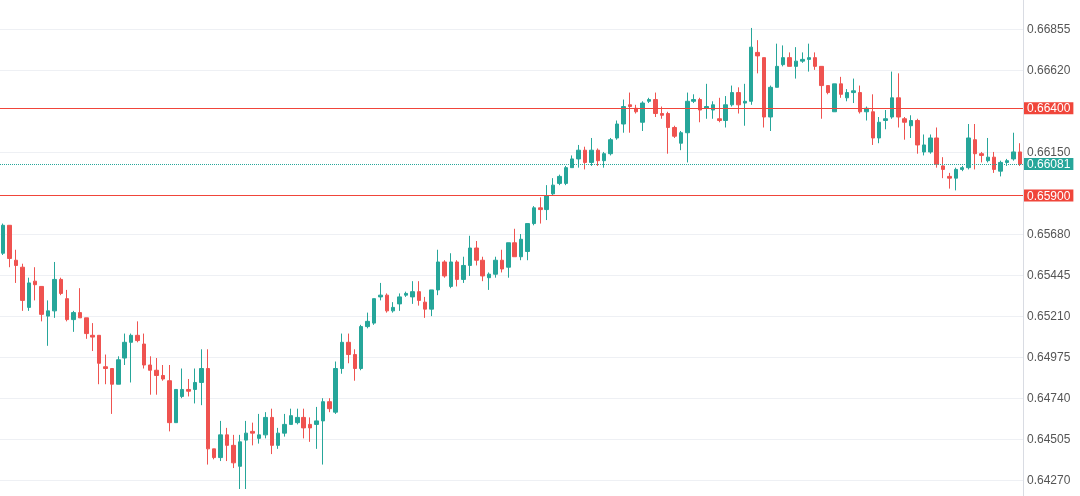 The image size is (1080, 496). Describe the element at coordinates (1049, 480) in the screenshot. I see `y-tick-label: 0.64270` at that location.